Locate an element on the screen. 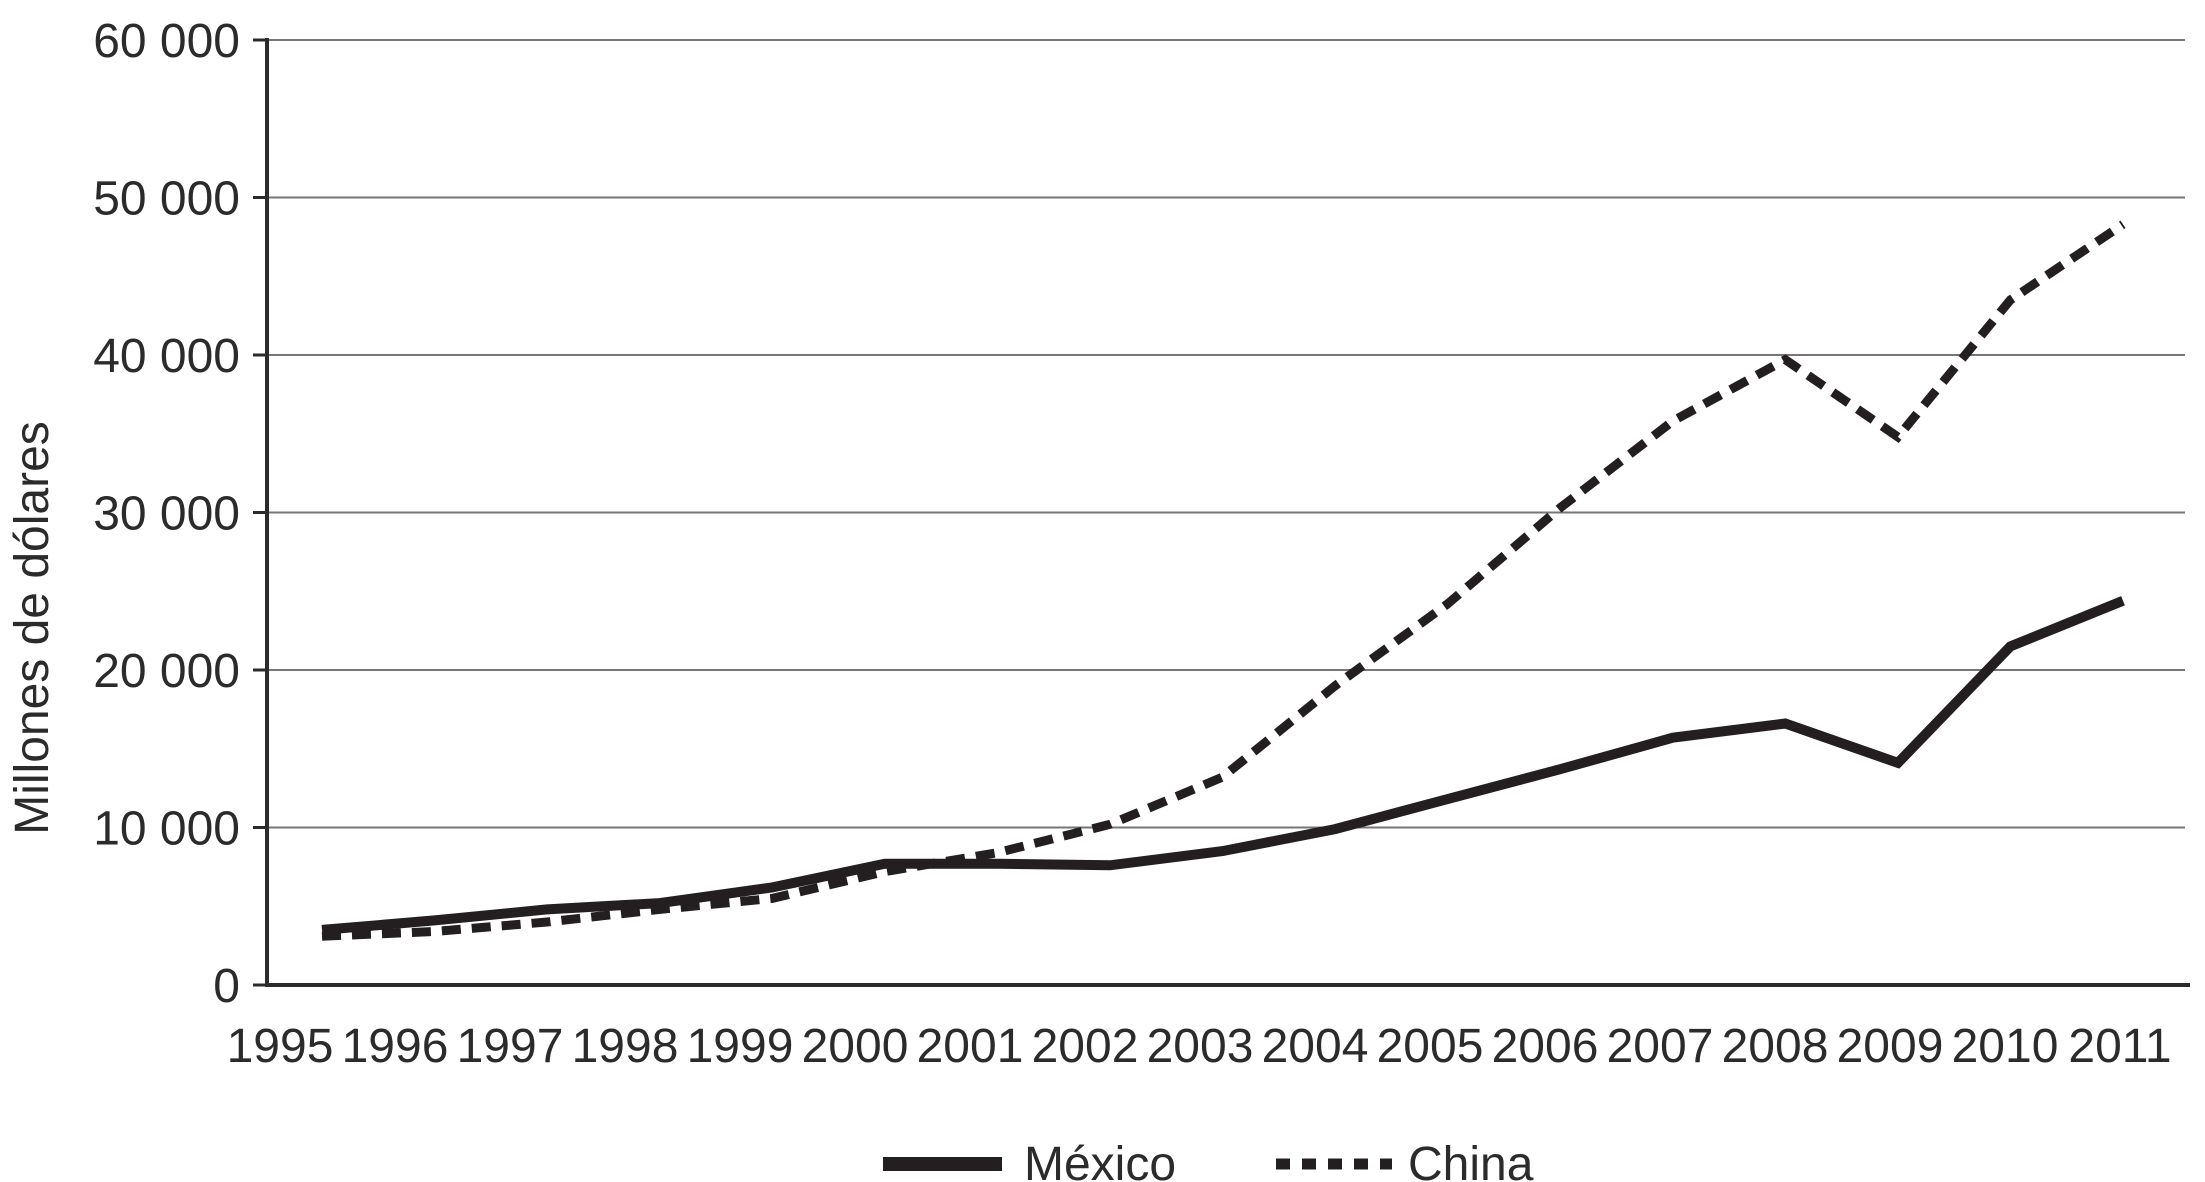  x-tick-label-2005: 2005 is located at coordinates (1430, 1046).